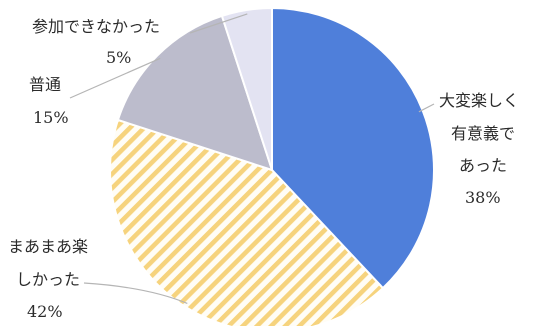 The height and width of the screenshot is (326, 533). Describe the element at coordinates (51, 117) in the screenshot. I see `slice-percent-label: 15%` at that location.